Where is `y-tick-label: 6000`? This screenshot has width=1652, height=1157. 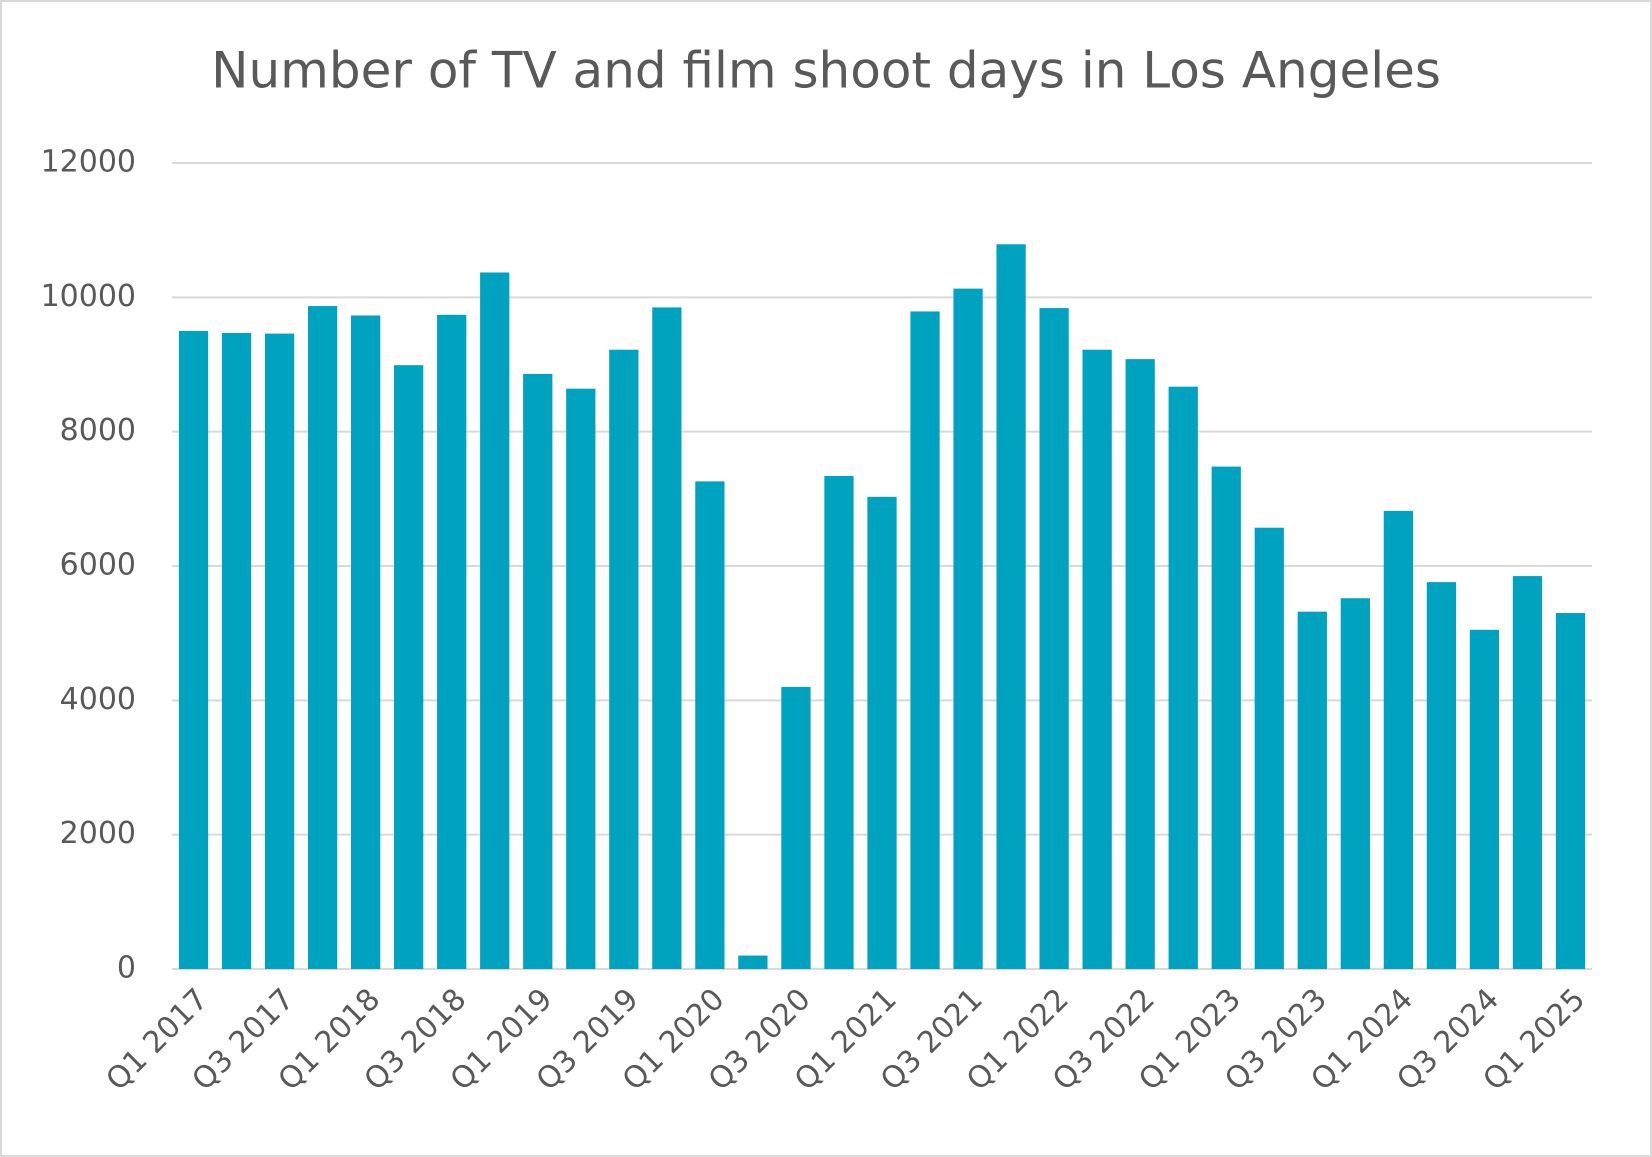 y-tick-label: 6000 is located at coordinates (98, 565).